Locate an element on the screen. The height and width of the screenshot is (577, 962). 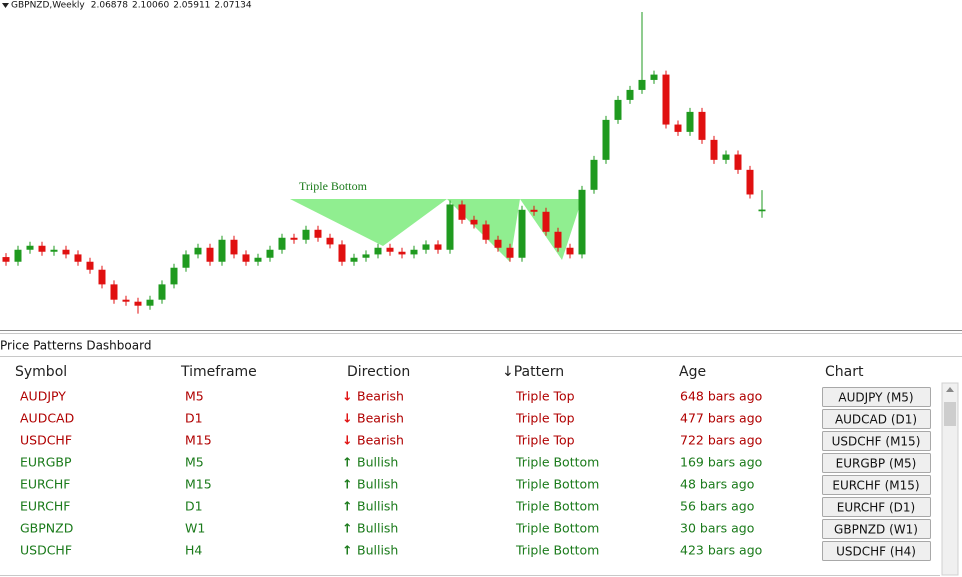
button-label: GBPNZD (W1) is located at coordinates (876, 530).